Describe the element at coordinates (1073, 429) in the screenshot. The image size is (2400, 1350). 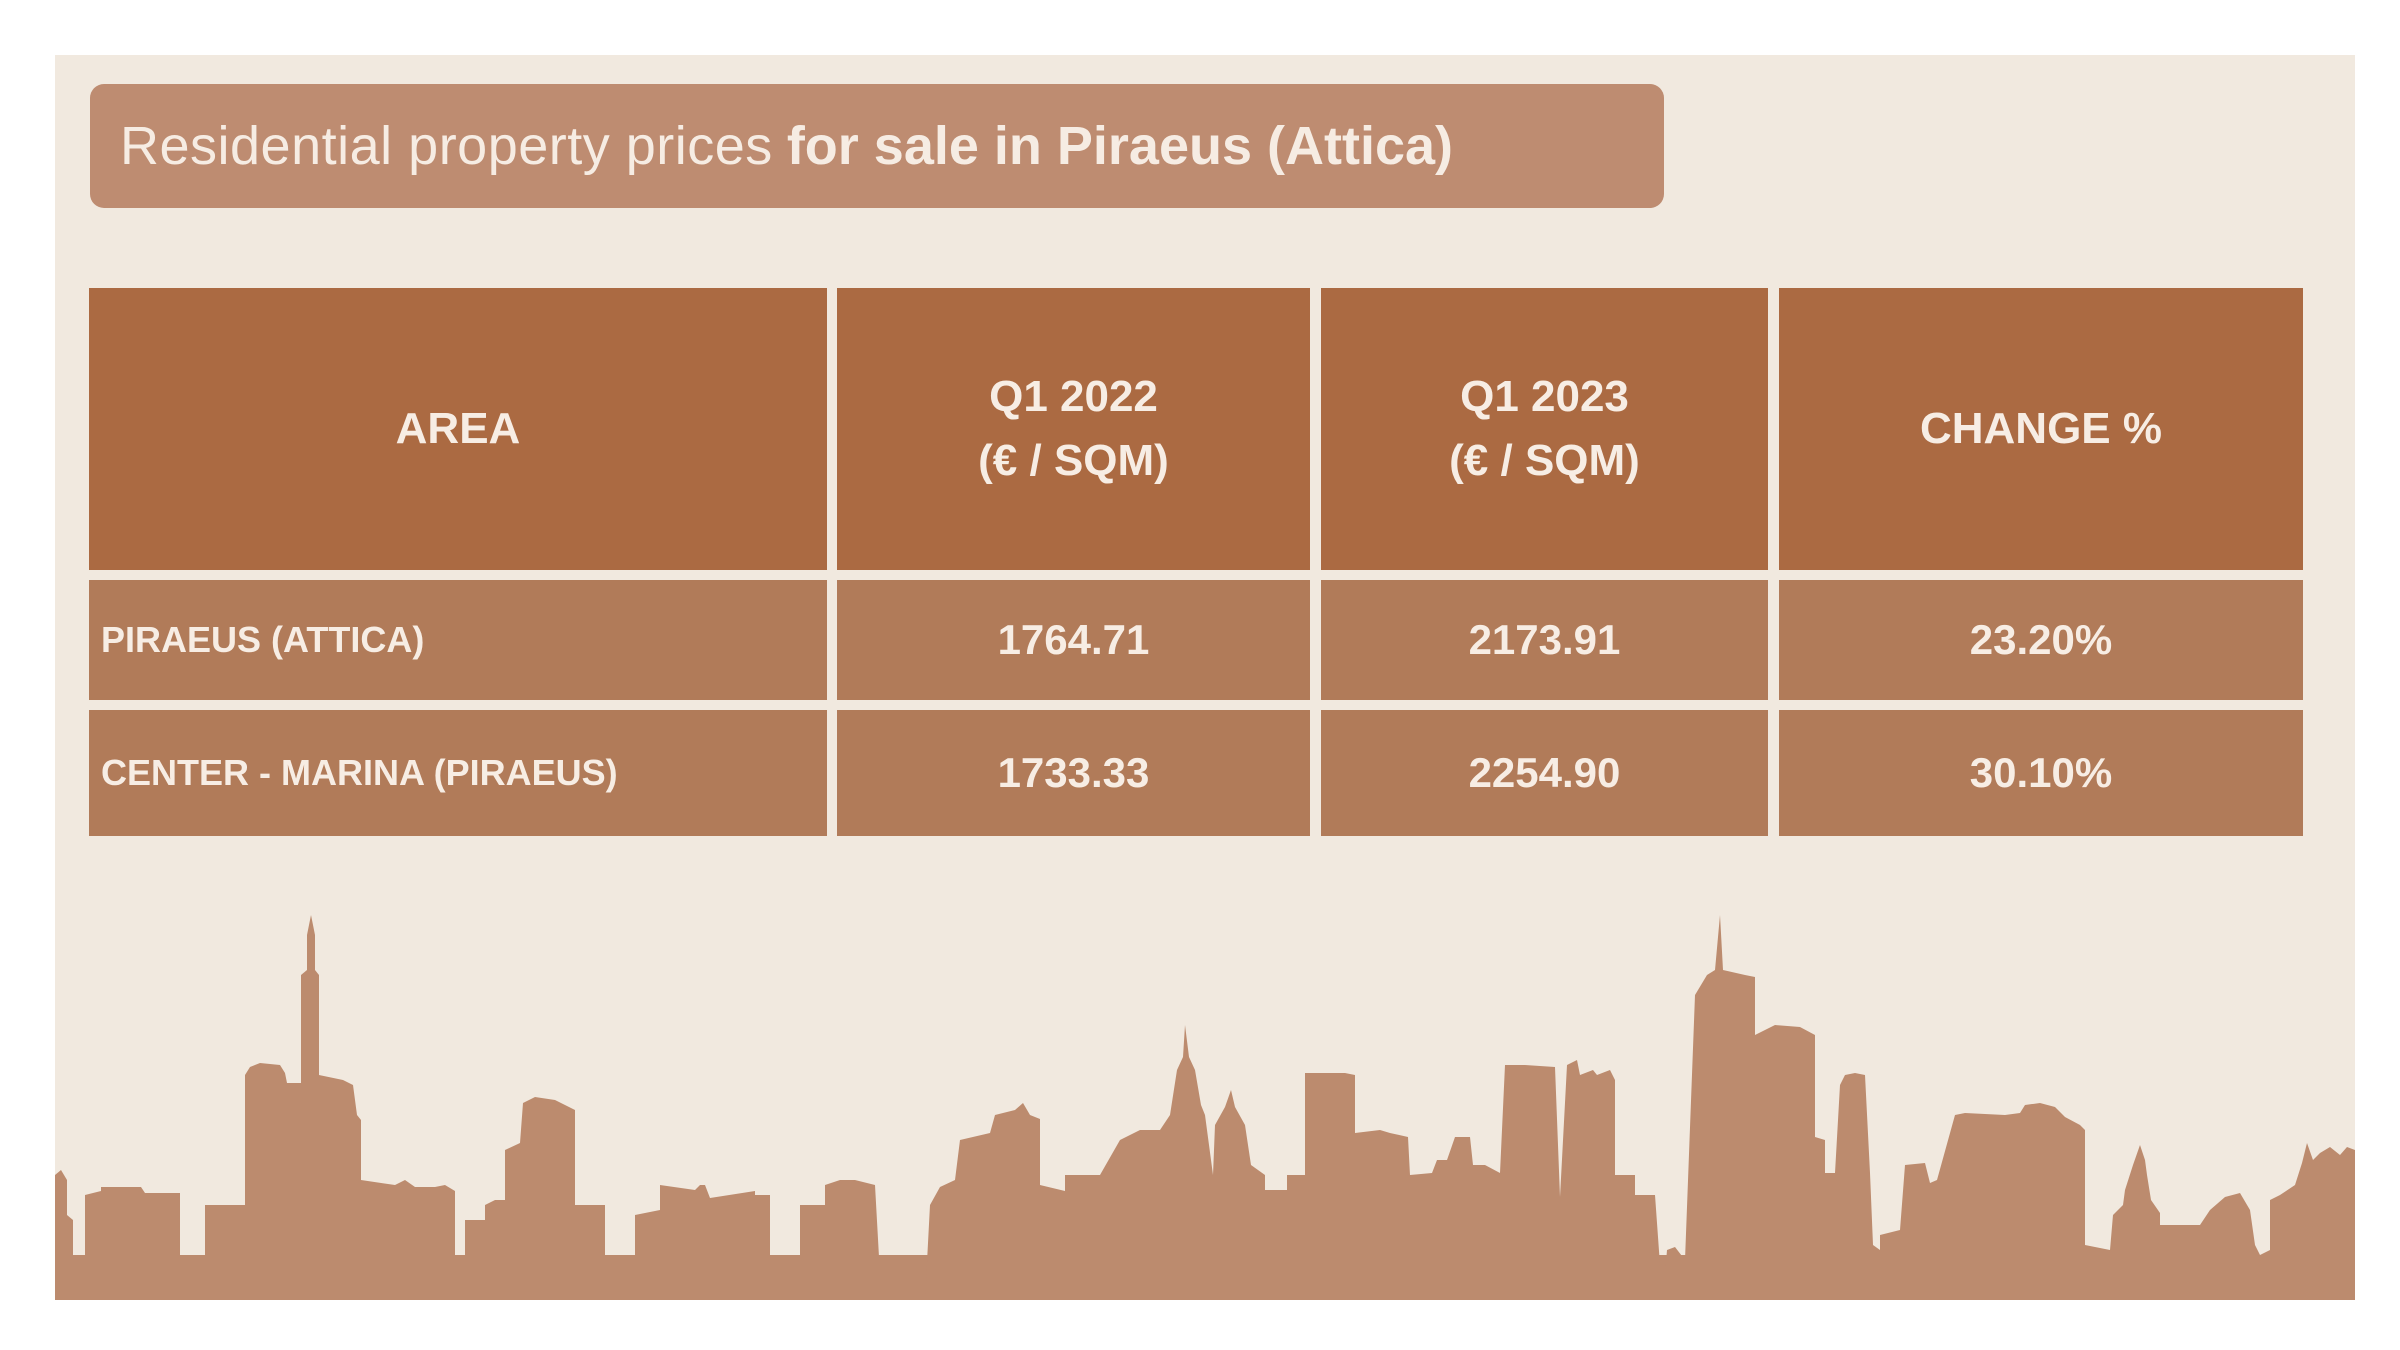
I see `header-cell-q1-2022: Q1 2022 (€ / SQM)` at that location.